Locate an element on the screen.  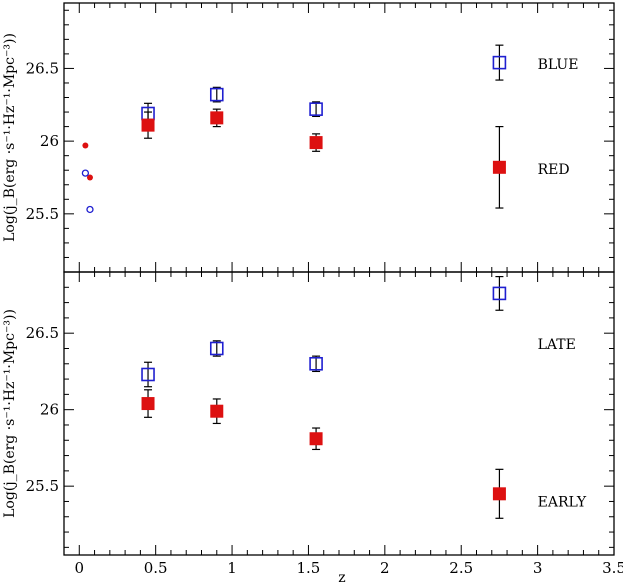
x-tick-label: 2.5 is located at coordinates (461, 568).